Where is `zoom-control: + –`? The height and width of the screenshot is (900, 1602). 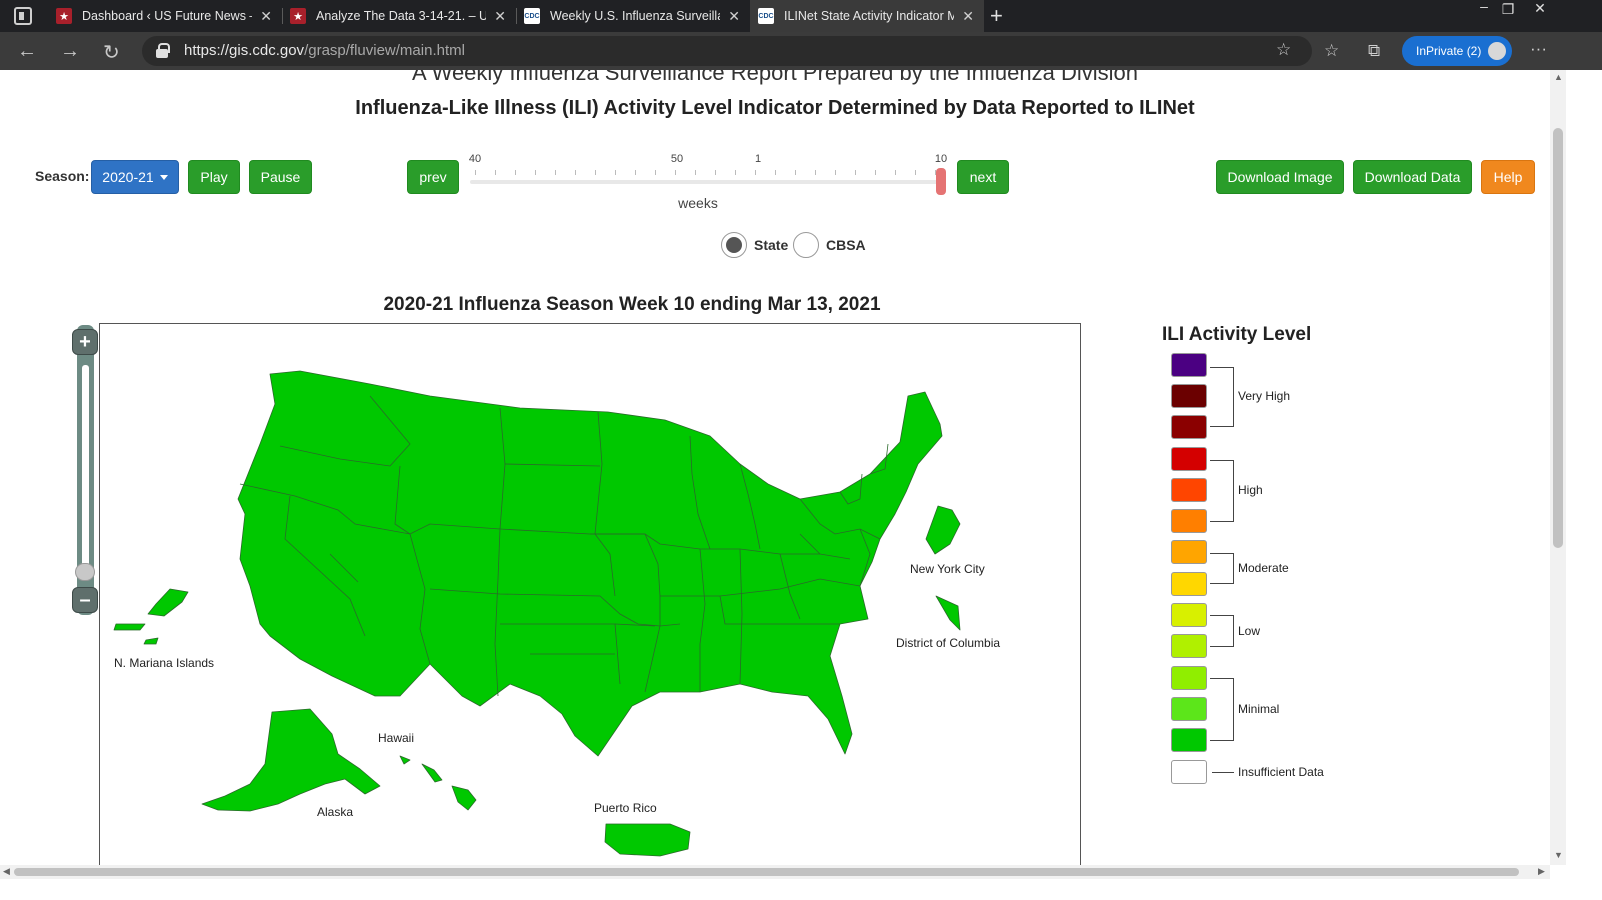
zoom-control: + – is located at coordinates (85, 472).